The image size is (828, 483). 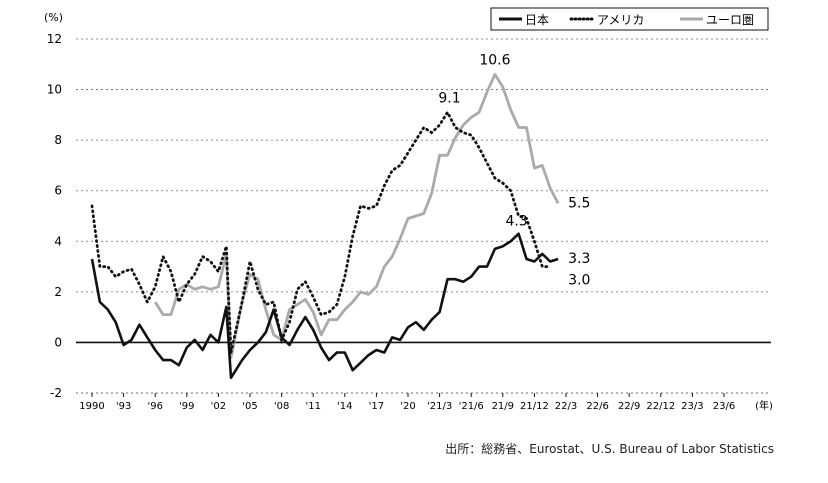 I want to click on x-tick-label: '93, so click(x=123, y=406).